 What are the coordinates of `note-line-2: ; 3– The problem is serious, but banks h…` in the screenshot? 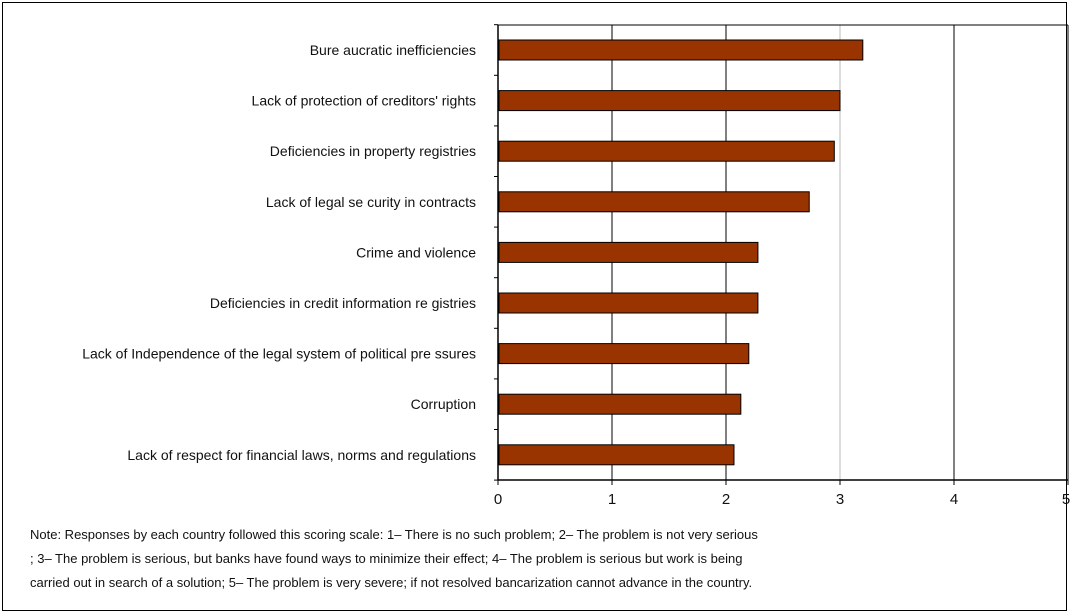 It's located at (386, 558).